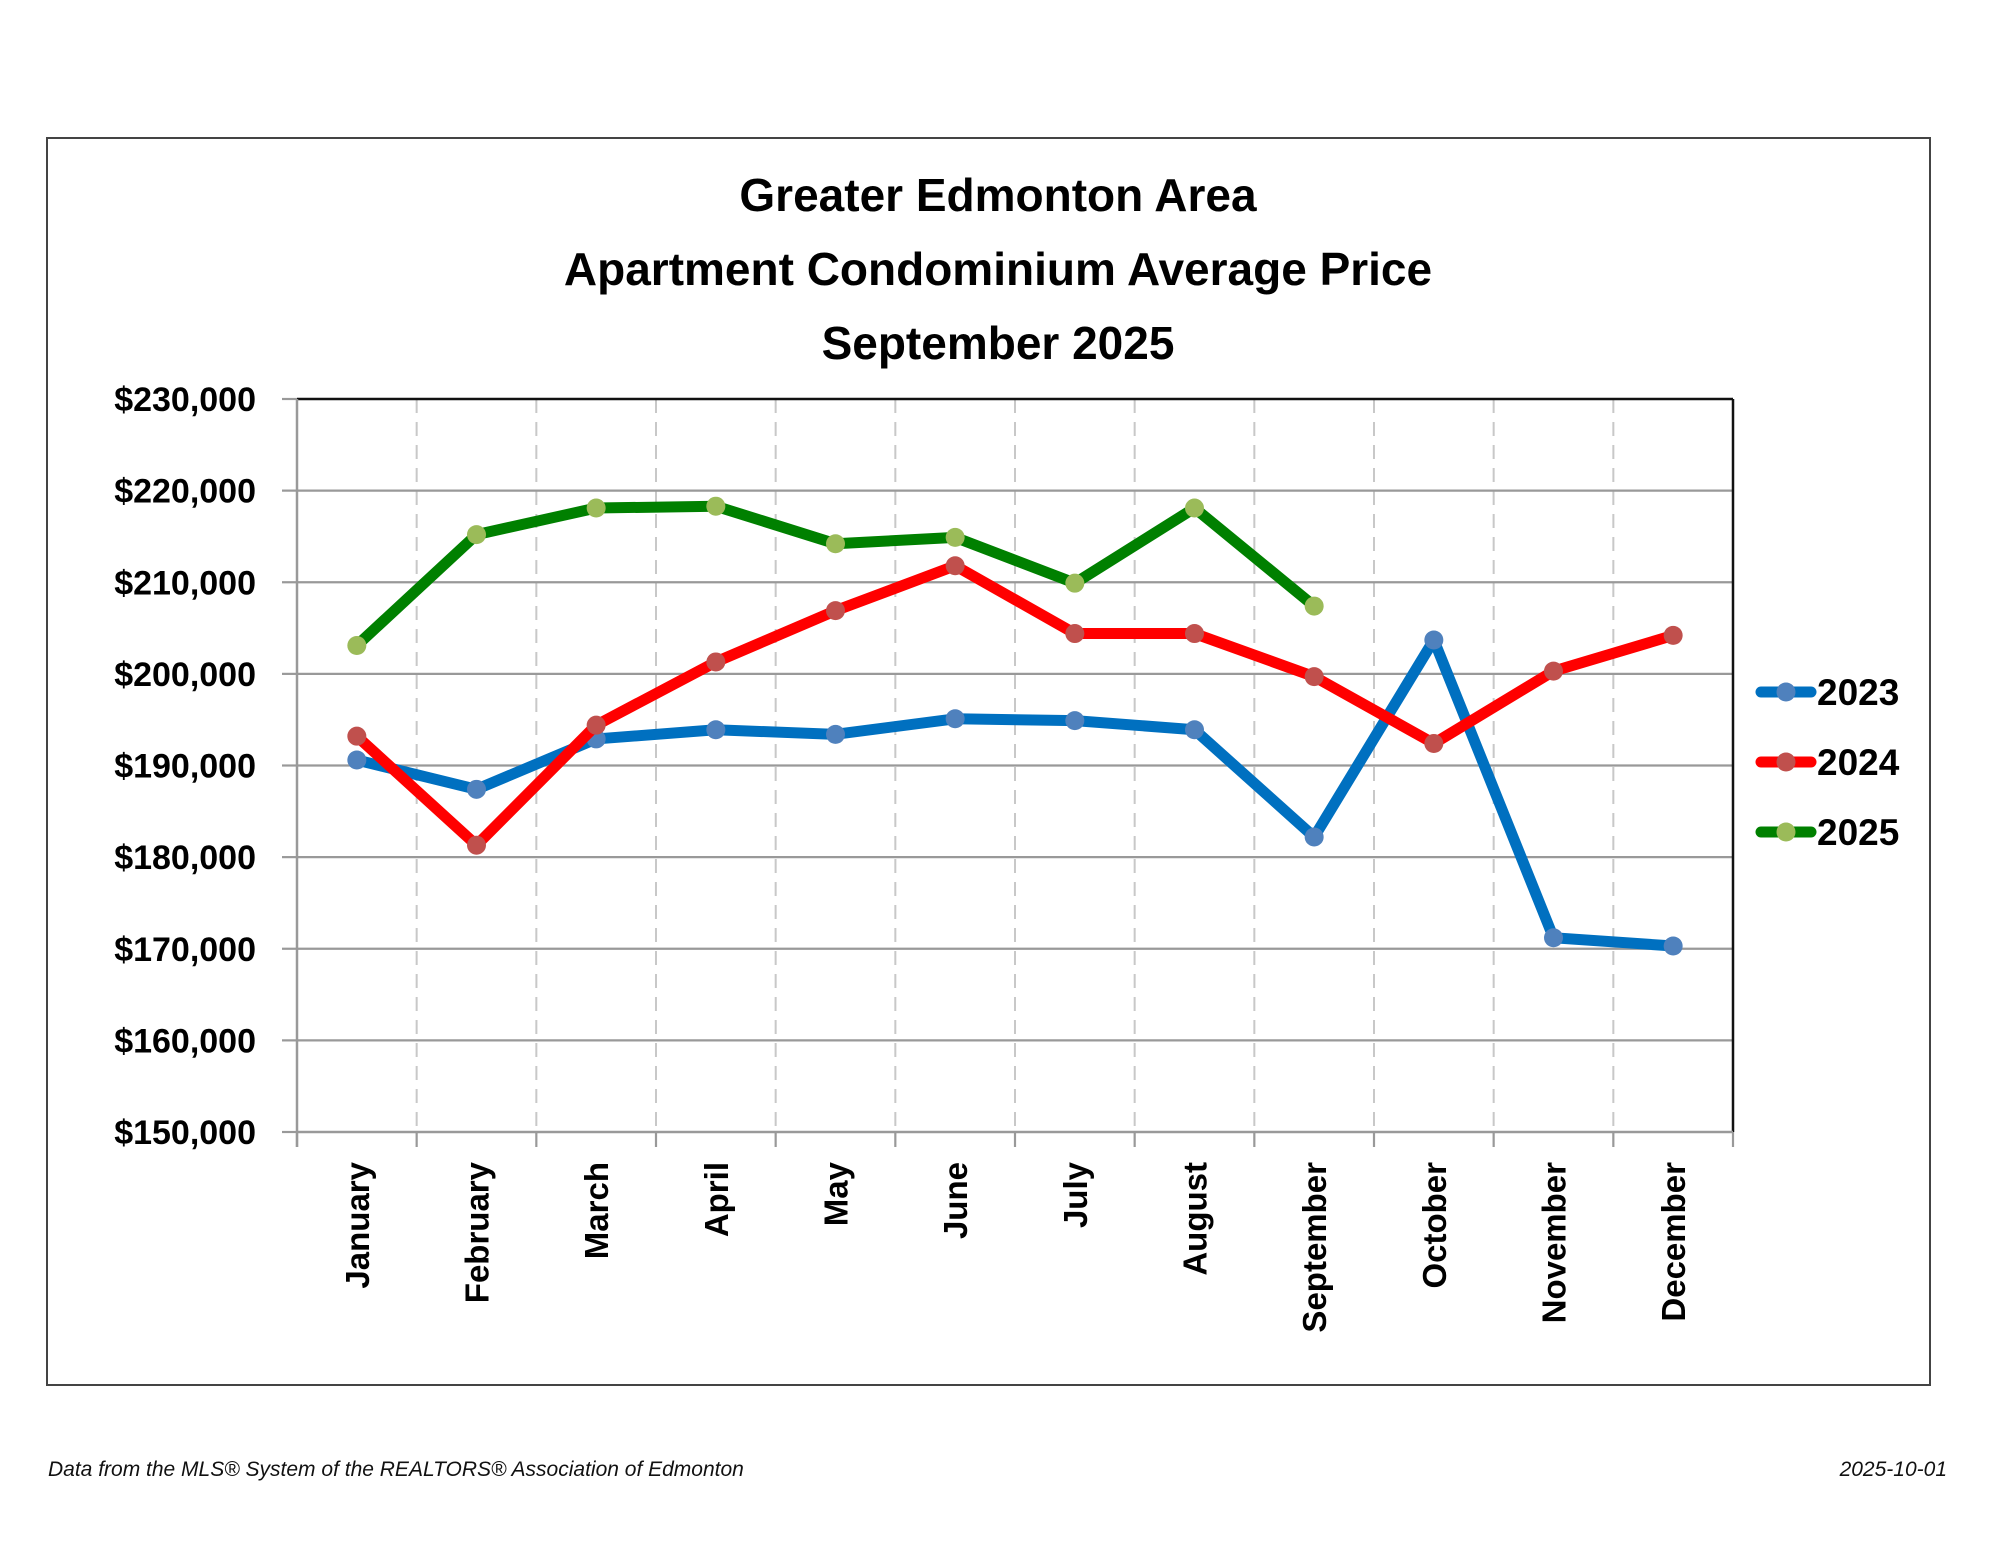 The image size is (2000, 1545). Describe the element at coordinates (1553, 671) in the screenshot. I see `data-point-2024-november` at that location.